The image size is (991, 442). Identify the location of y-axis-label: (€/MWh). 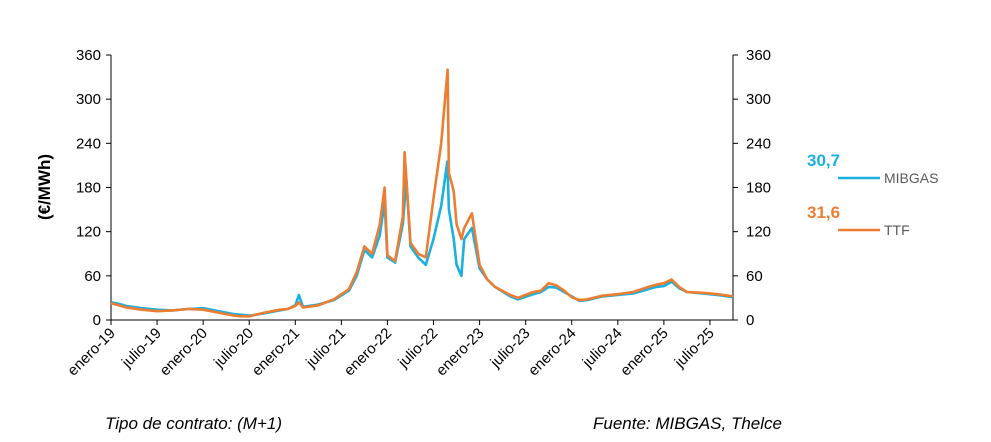
(44, 187).